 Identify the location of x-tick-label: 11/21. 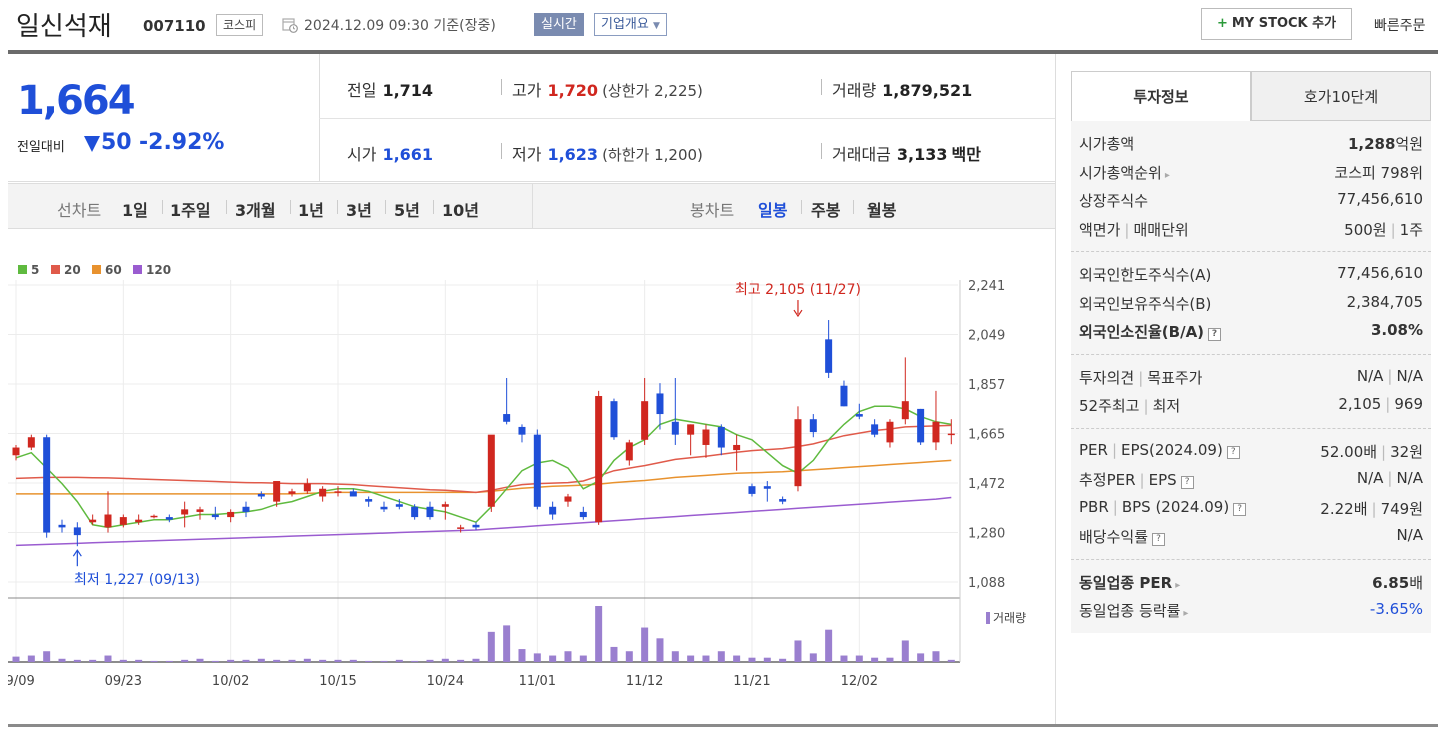
(751, 681).